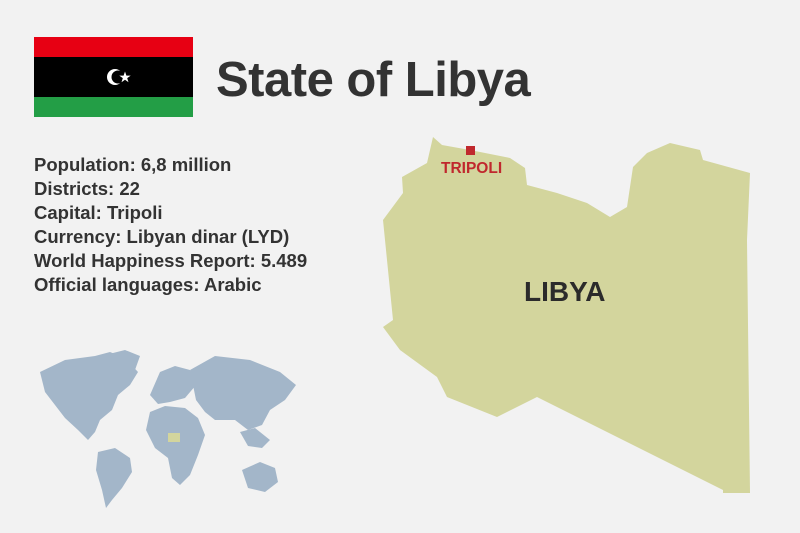 The height and width of the screenshot is (533, 800). I want to click on australia, so click(260, 477).